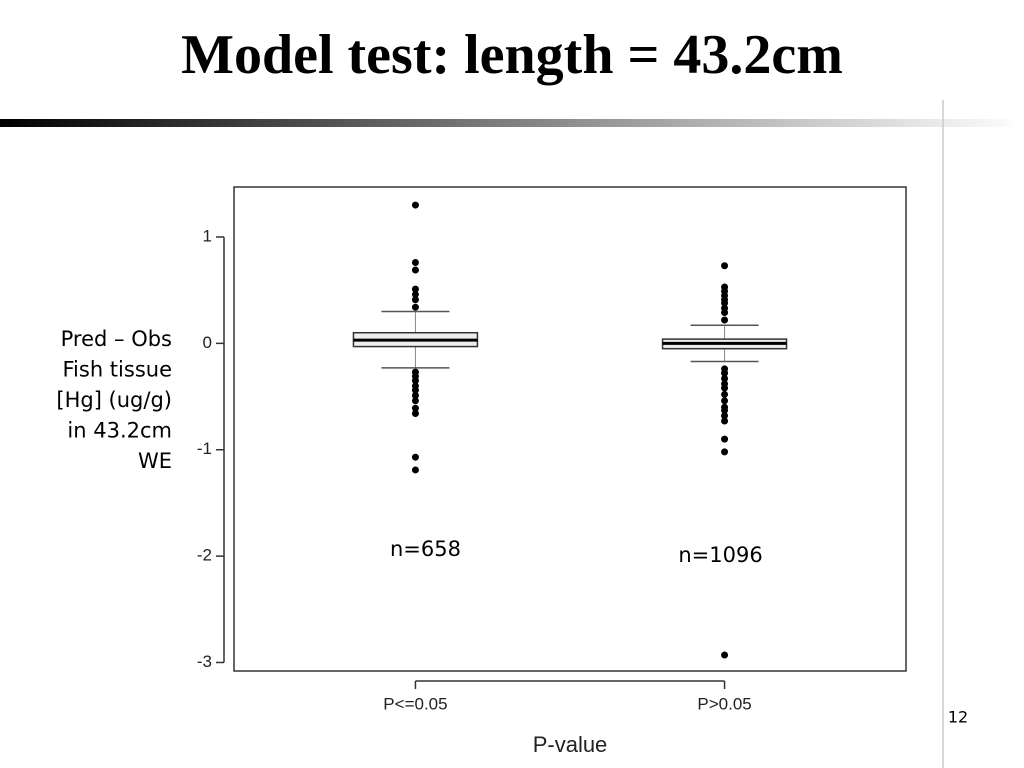 The height and width of the screenshot is (768, 1024). What do you see at coordinates (570, 744) in the screenshot?
I see `x-axis-label: P-value` at bounding box center [570, 744].